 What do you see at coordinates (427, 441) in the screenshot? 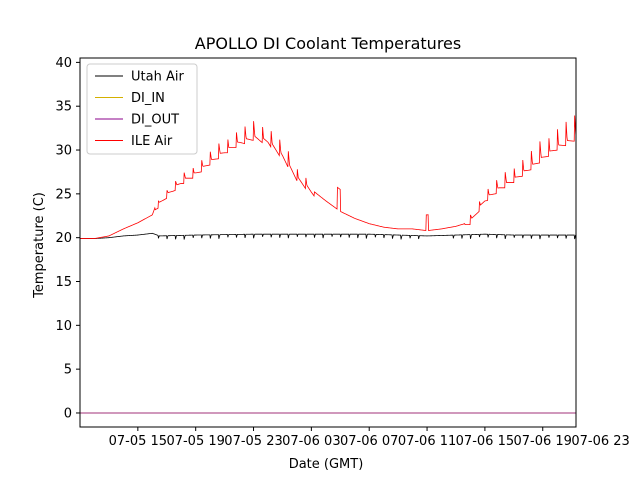
I see `x-tick-label: 07-06 11` at bounding box center [427, 441].